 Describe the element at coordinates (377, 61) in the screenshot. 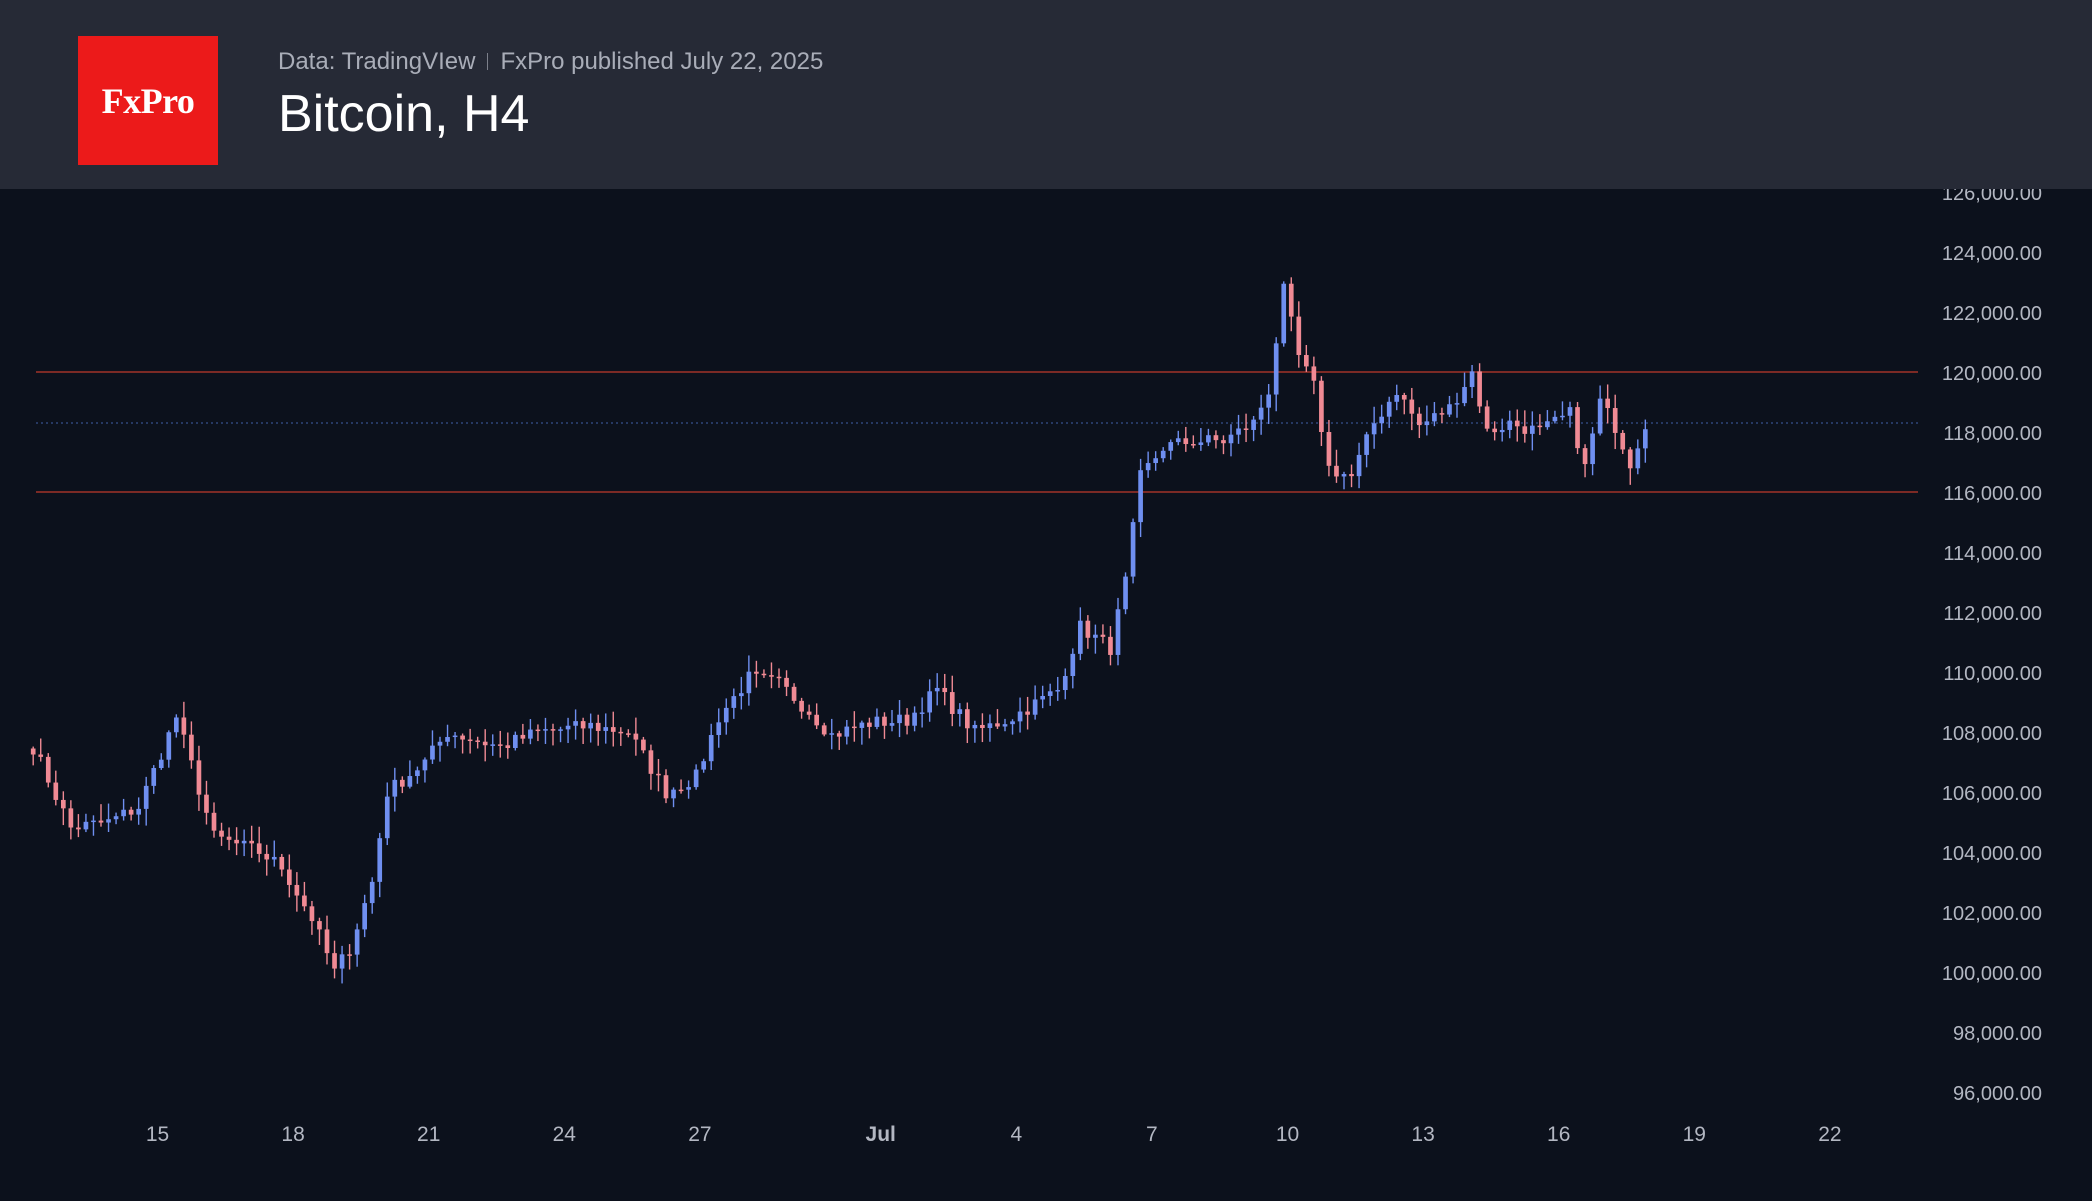

I see `data-source: Data: TradingVIew` at that location.